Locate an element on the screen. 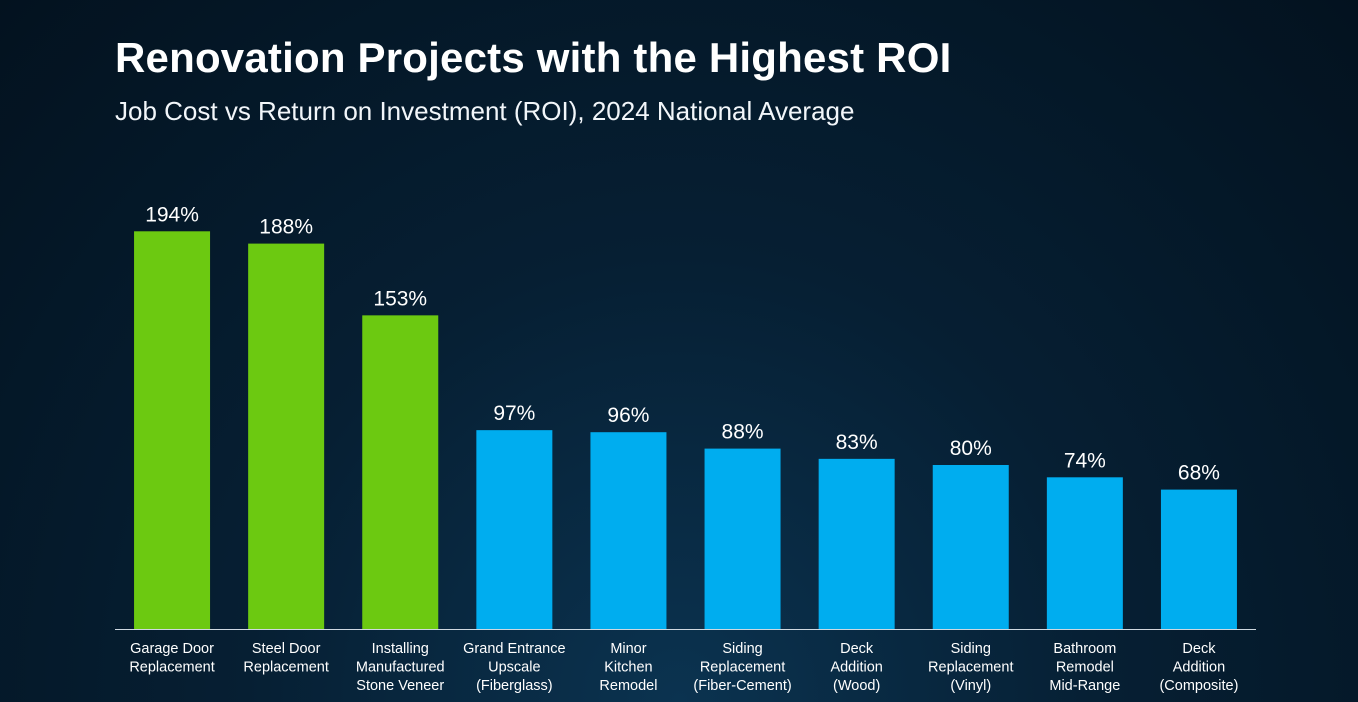 This screenshot has width=1358, height=702. x-tick-label: Minor Kitchen Remodel is located at coordinates (628, 667).